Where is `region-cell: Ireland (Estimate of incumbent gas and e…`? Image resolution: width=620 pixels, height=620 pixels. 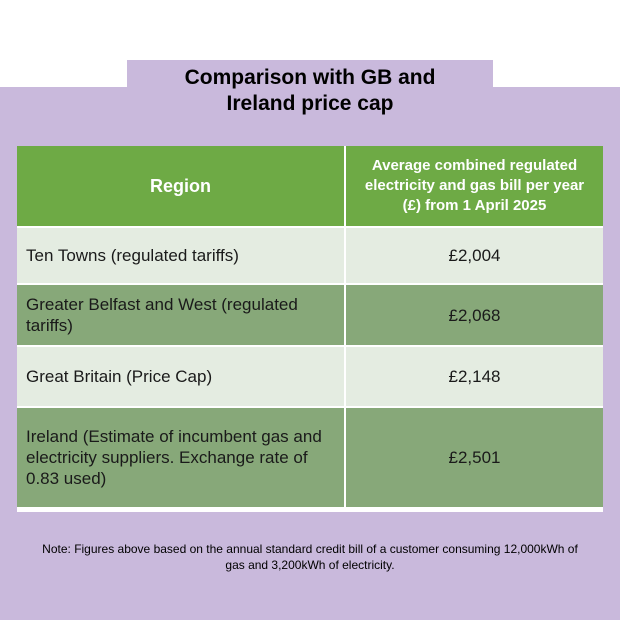
region-cell: Ireland (Estimate of incumbent gas and e… is located at coordinates (181, 456).